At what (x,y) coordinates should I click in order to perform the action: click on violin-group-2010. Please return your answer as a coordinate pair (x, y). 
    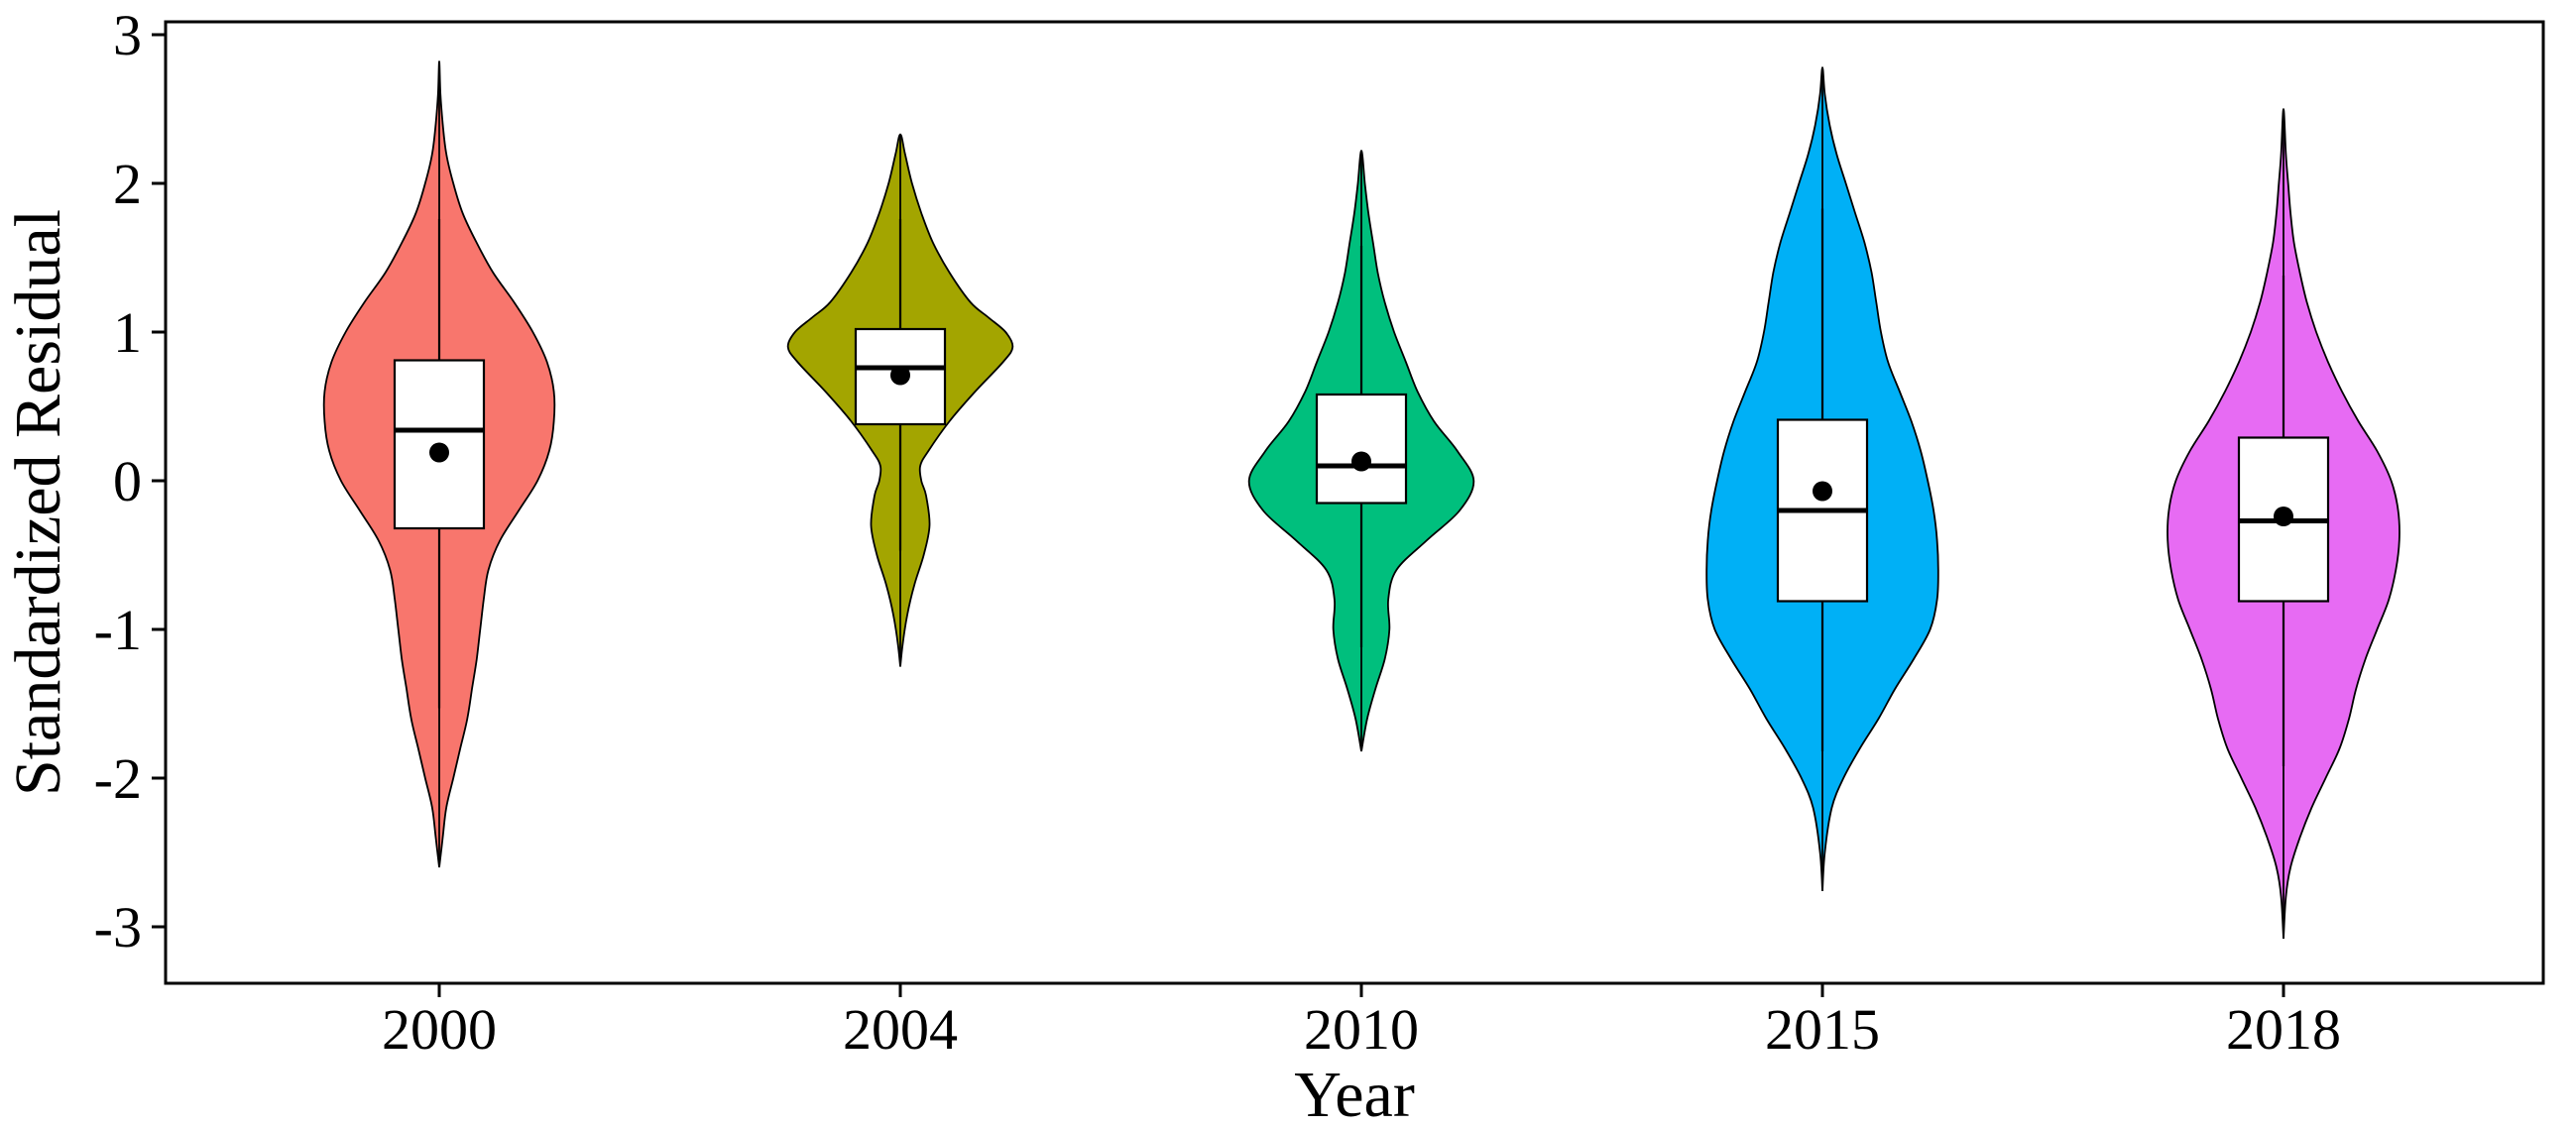
    Looking at the image, I should click on (1361, 451).